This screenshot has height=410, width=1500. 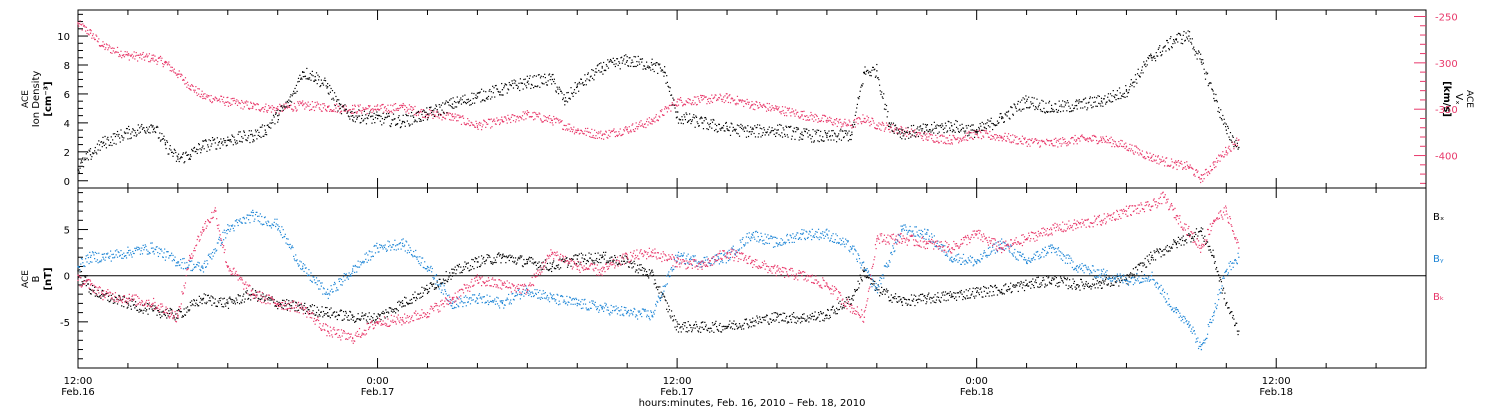 I want to click on velocity-axis-label: ACE Vₓ [km/s], so click(x=1457, y=99).